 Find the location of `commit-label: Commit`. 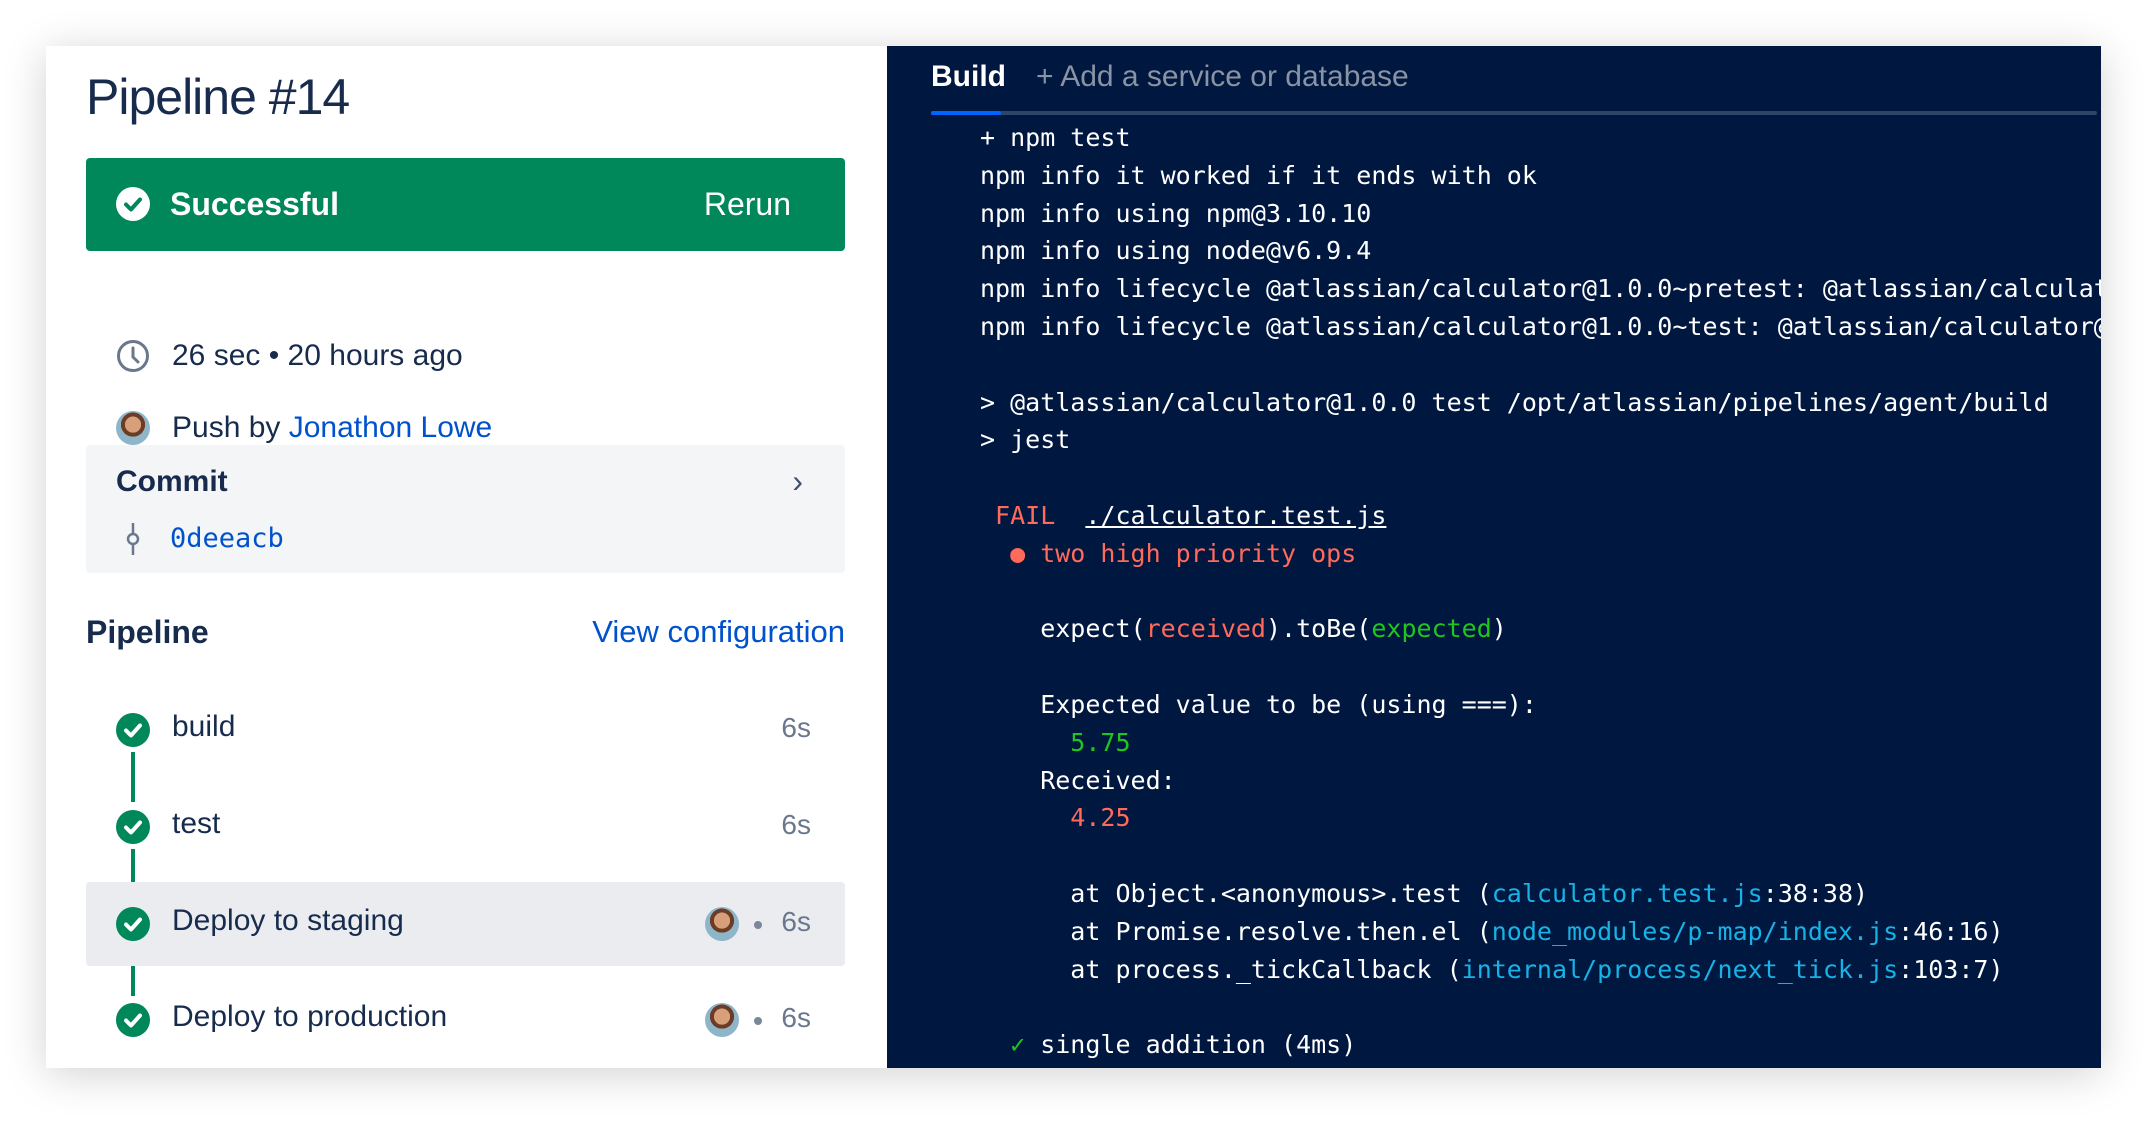

commit-label: Commit is located at coordinates (172, 481).